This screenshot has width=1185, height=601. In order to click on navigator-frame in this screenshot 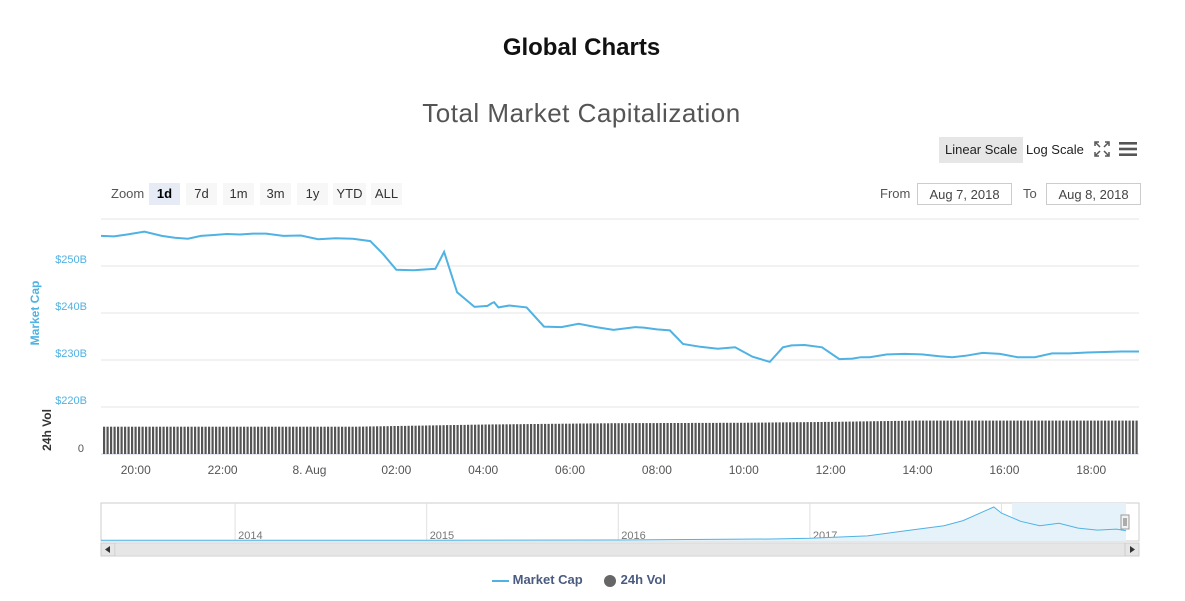, I will do `click(620, 522)`.